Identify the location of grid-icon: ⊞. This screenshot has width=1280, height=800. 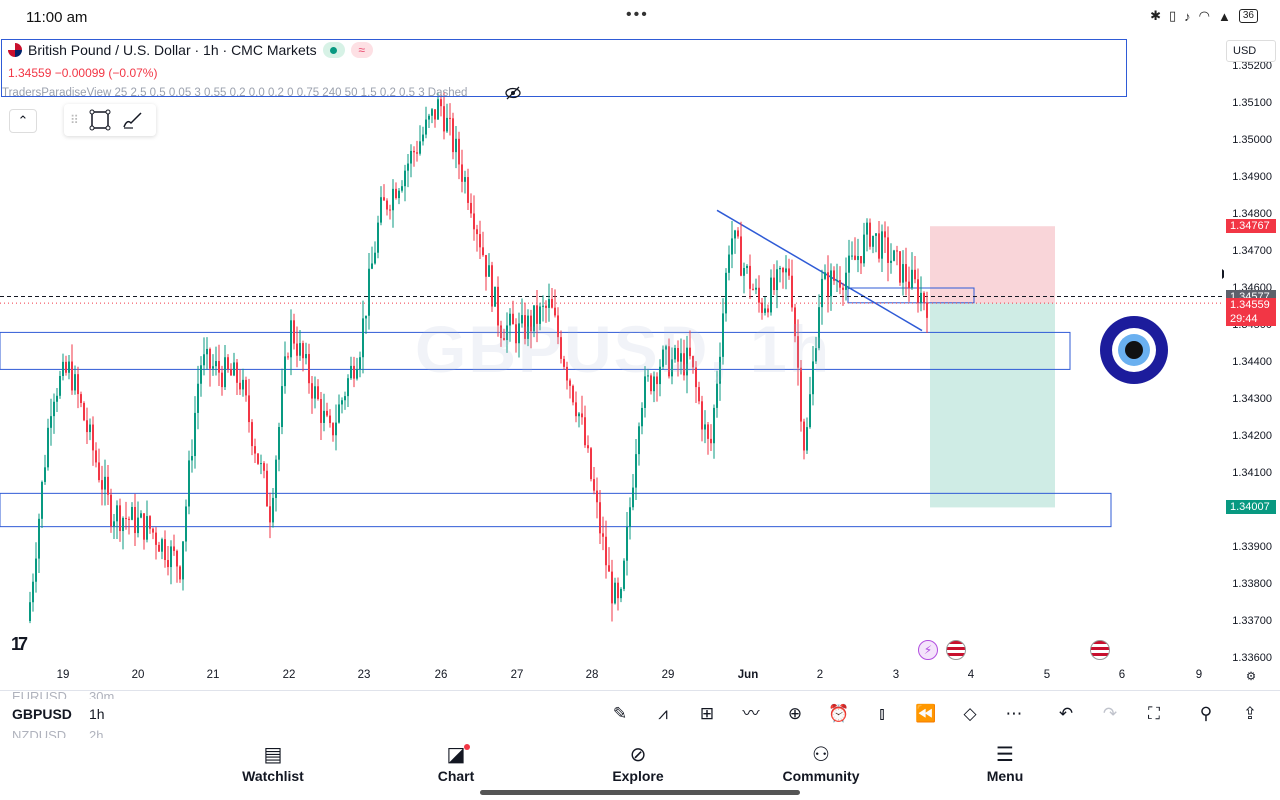
(707, 713).